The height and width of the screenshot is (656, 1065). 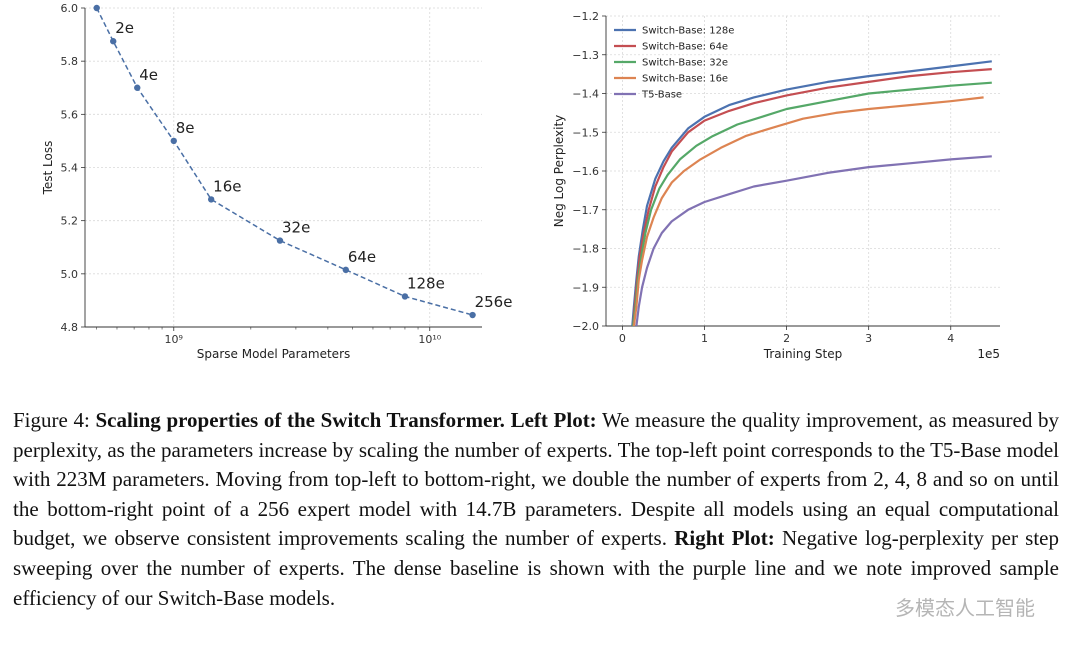 What do you see at coordinates (274, 354) in the screenshot?
I see `x-axis-label: Sparse Model Parameters` at bounding box center [274, 354].